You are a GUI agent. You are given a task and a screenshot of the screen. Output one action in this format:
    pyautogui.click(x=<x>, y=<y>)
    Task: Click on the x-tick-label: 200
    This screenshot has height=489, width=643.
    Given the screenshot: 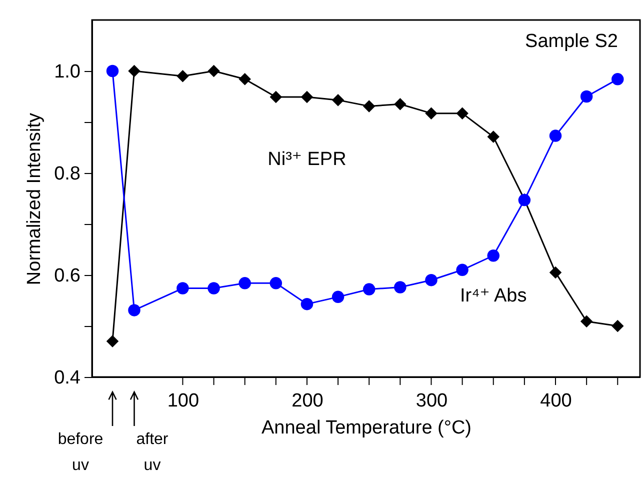 What is the action you would take?
    pyautogui.click(x=308, y=401)
    